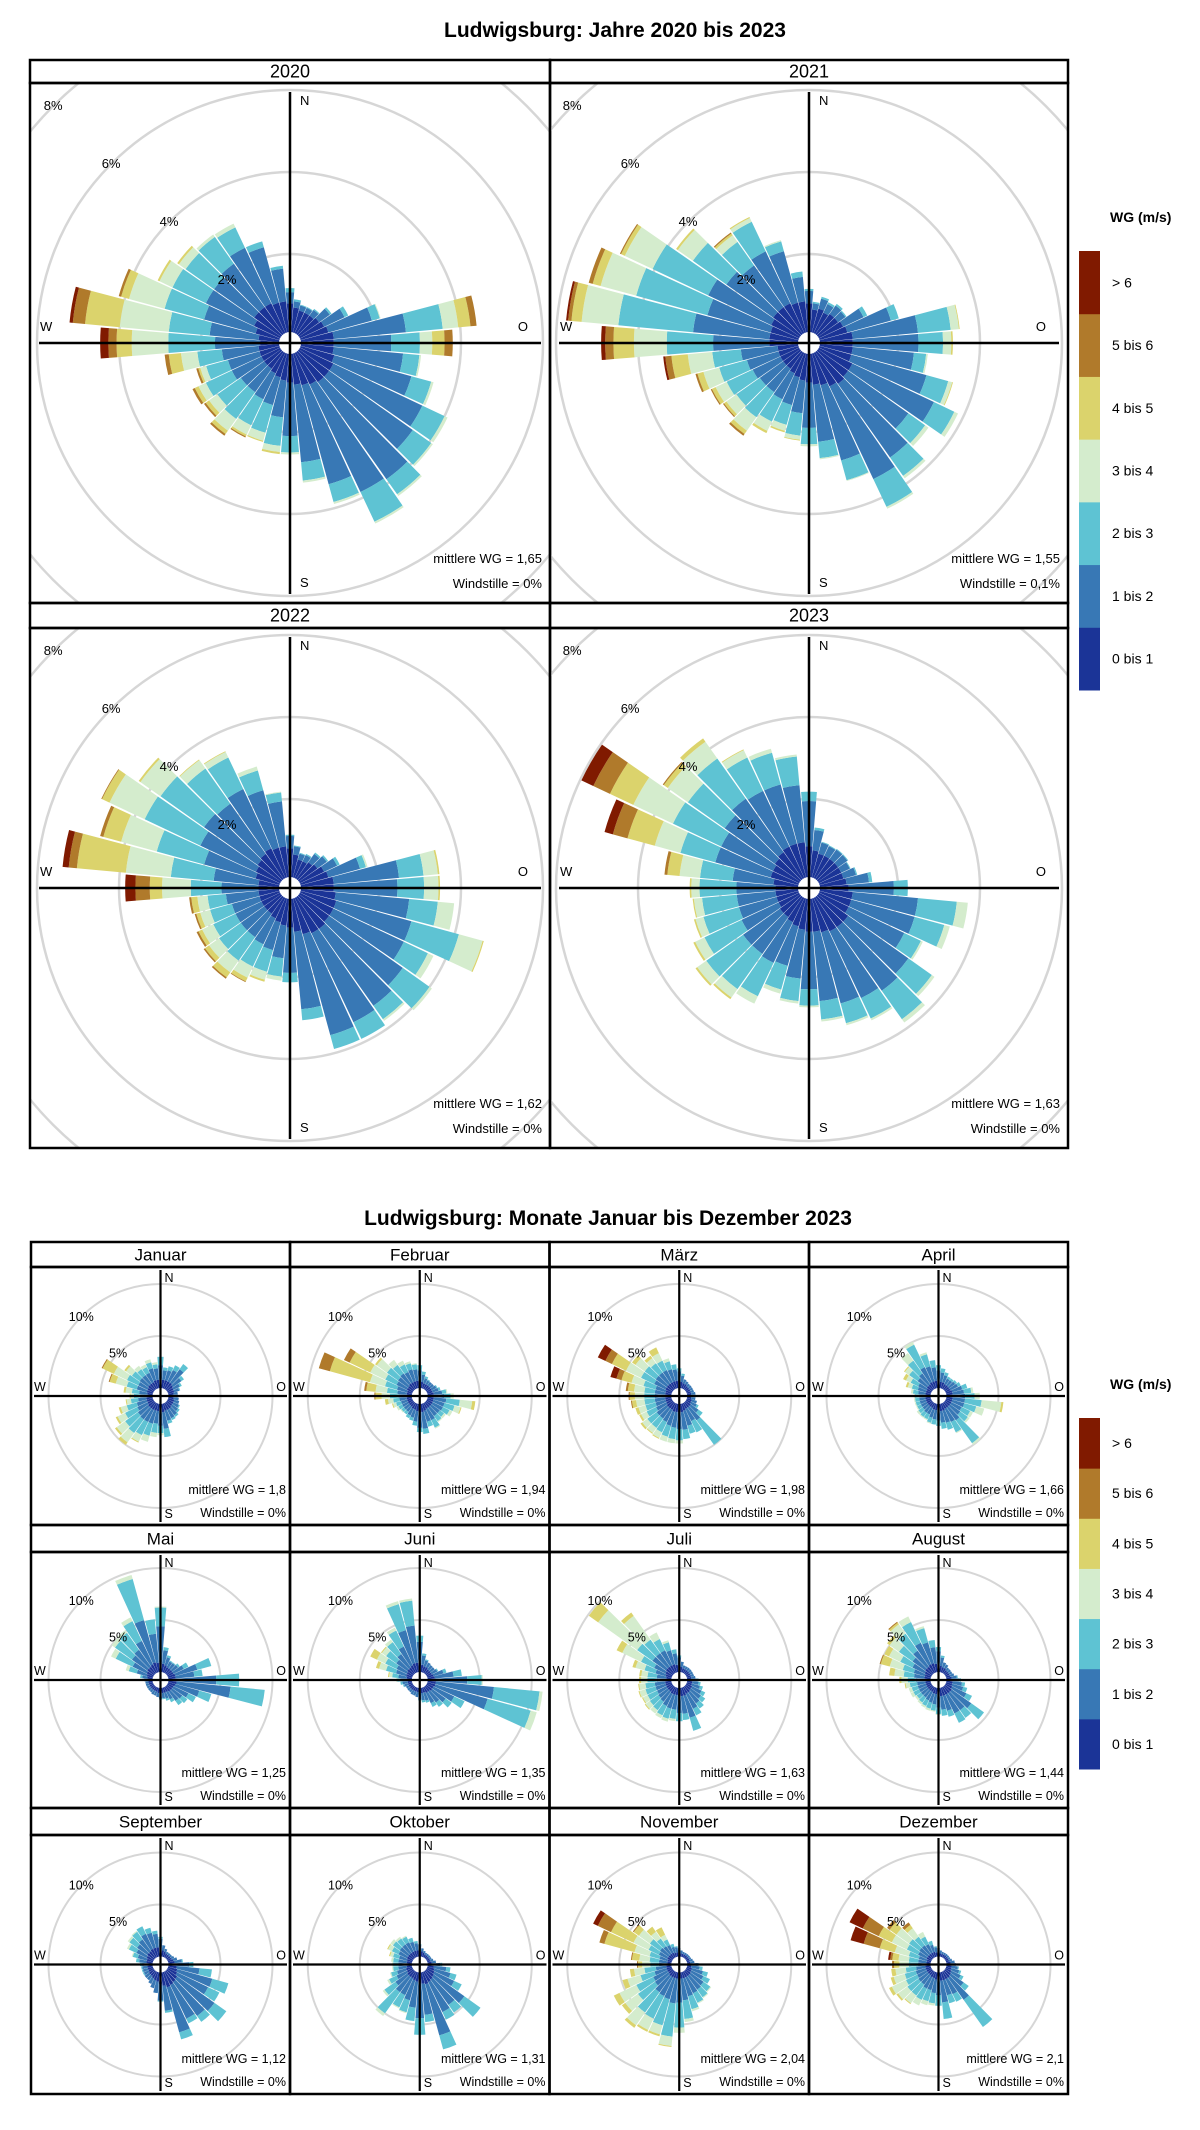  What do you see at coordinates (290, 72) in the screenshot?
I see `panel-title: 2020` at bounding box center [290, 72].